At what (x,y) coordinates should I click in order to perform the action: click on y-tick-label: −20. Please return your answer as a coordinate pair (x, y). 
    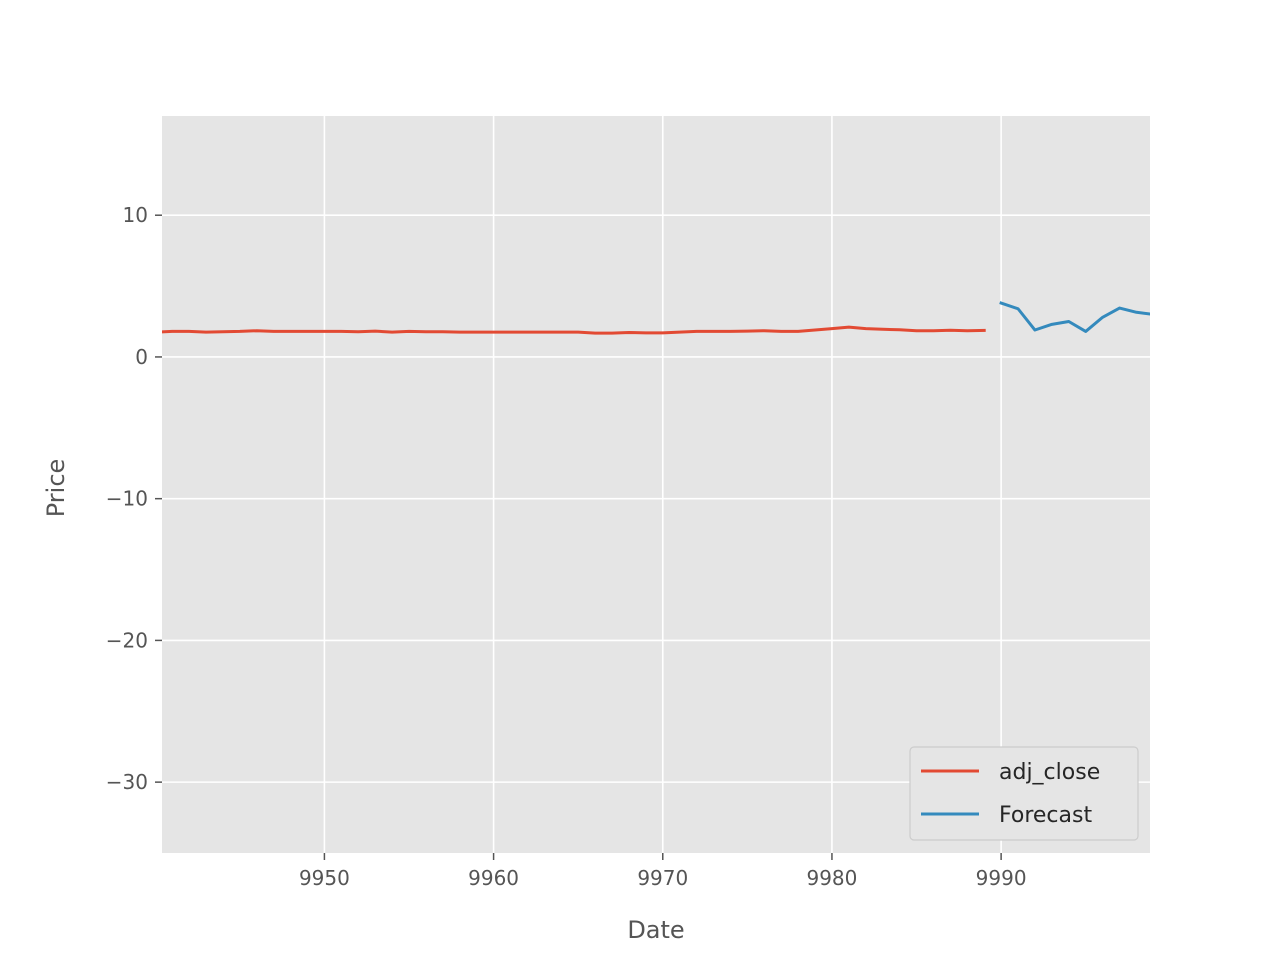
    Looking at the image, I should click on (127, 640).